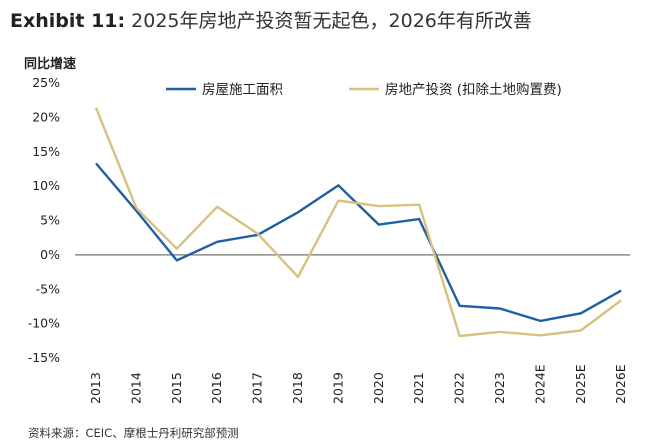 This screenshot has height=446, width=650. What do you see at coordinates (46, 185) in the screenshot?
I see `y-tick-label: 10%` at bounding box center [46, 185].